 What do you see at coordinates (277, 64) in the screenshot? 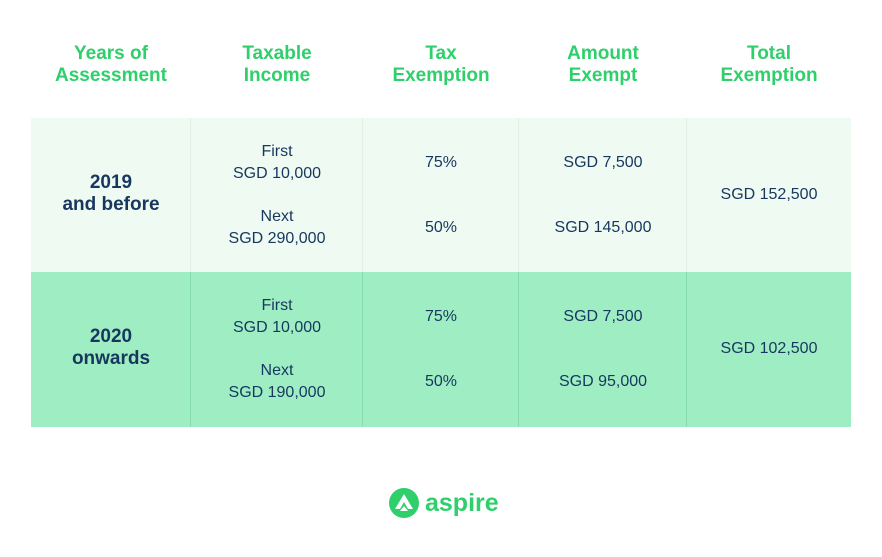
I see `header-taxable-income: Taxable Income` at bounding box center [277, 64].